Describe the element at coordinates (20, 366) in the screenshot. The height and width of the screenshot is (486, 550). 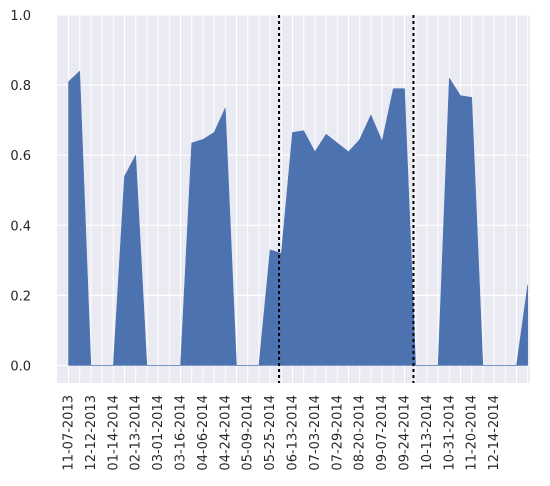
I see `y-tick-label: 0.0` at that location.